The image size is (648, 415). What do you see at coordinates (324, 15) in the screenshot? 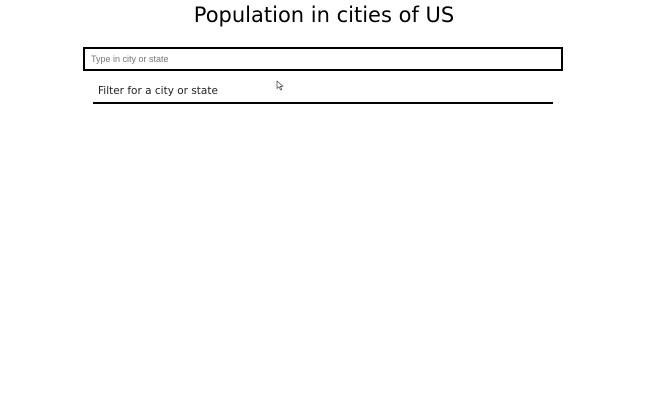
I see `page-title: Population in cities of US` at bounding box center [324, 15].